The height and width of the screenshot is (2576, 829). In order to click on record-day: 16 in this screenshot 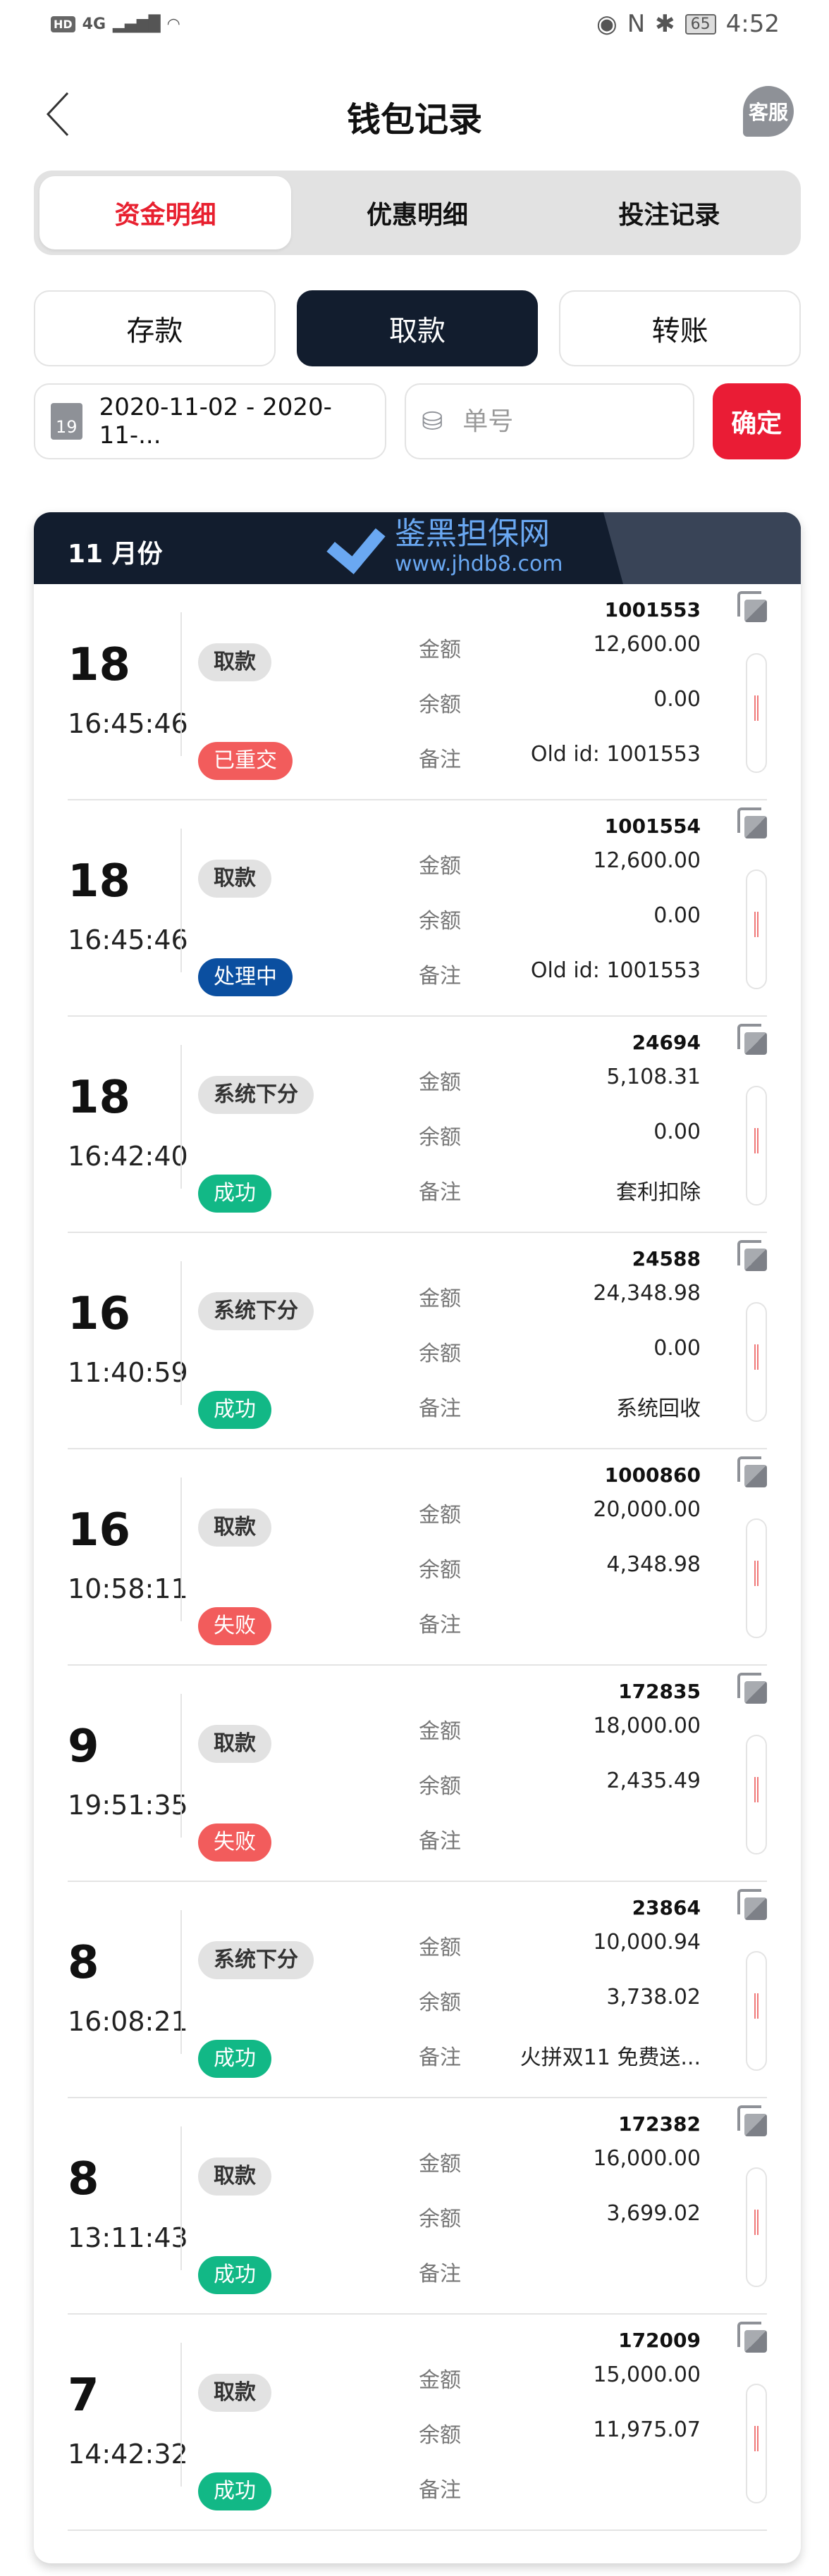, I will do `click(100, 1314)`.